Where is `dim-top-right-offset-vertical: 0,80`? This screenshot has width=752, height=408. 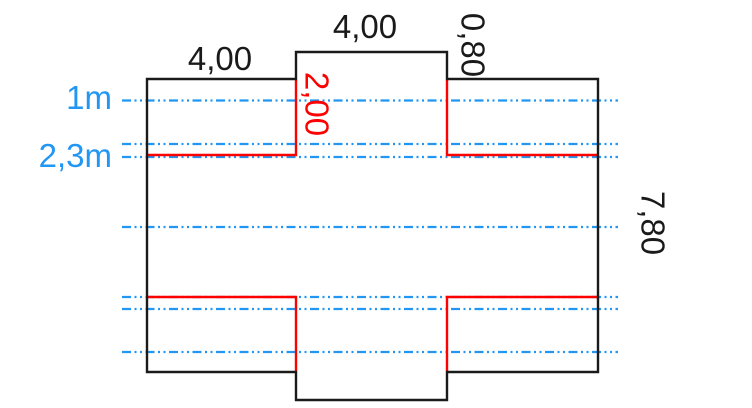 dim-top-right-offset-vertical: 0,80 is located at coordinates (473, 45).